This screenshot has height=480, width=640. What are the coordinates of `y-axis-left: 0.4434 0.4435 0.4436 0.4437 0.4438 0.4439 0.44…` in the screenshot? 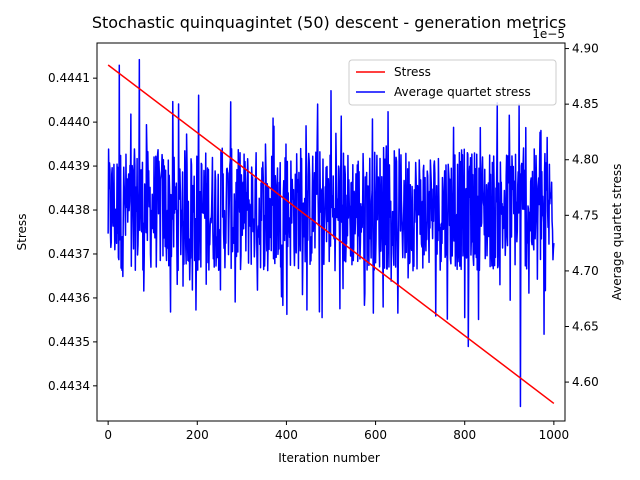 It's located at (72, 232).